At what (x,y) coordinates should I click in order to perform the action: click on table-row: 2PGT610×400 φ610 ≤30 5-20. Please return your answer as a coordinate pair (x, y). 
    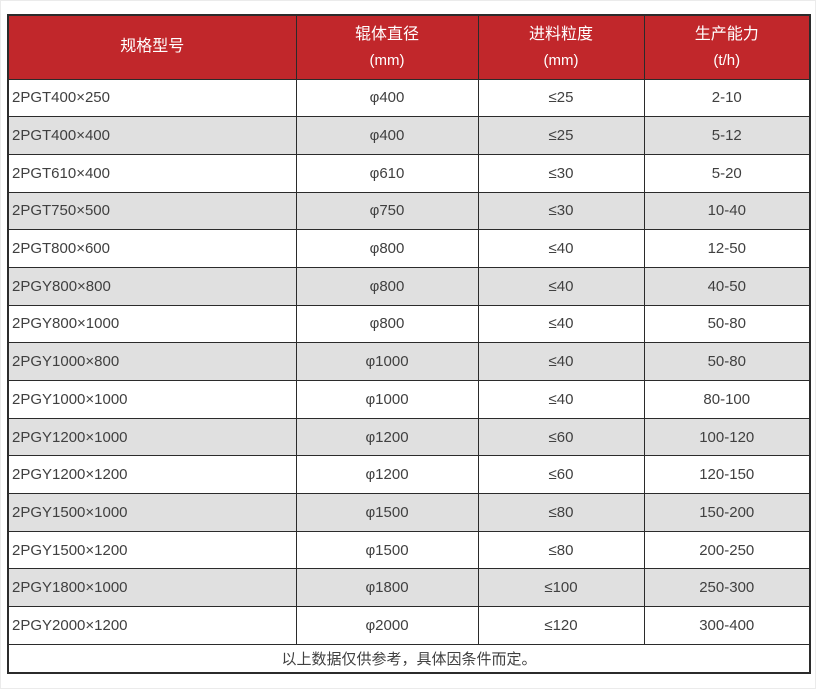
    Looking at the image, I should click on (409, 173).